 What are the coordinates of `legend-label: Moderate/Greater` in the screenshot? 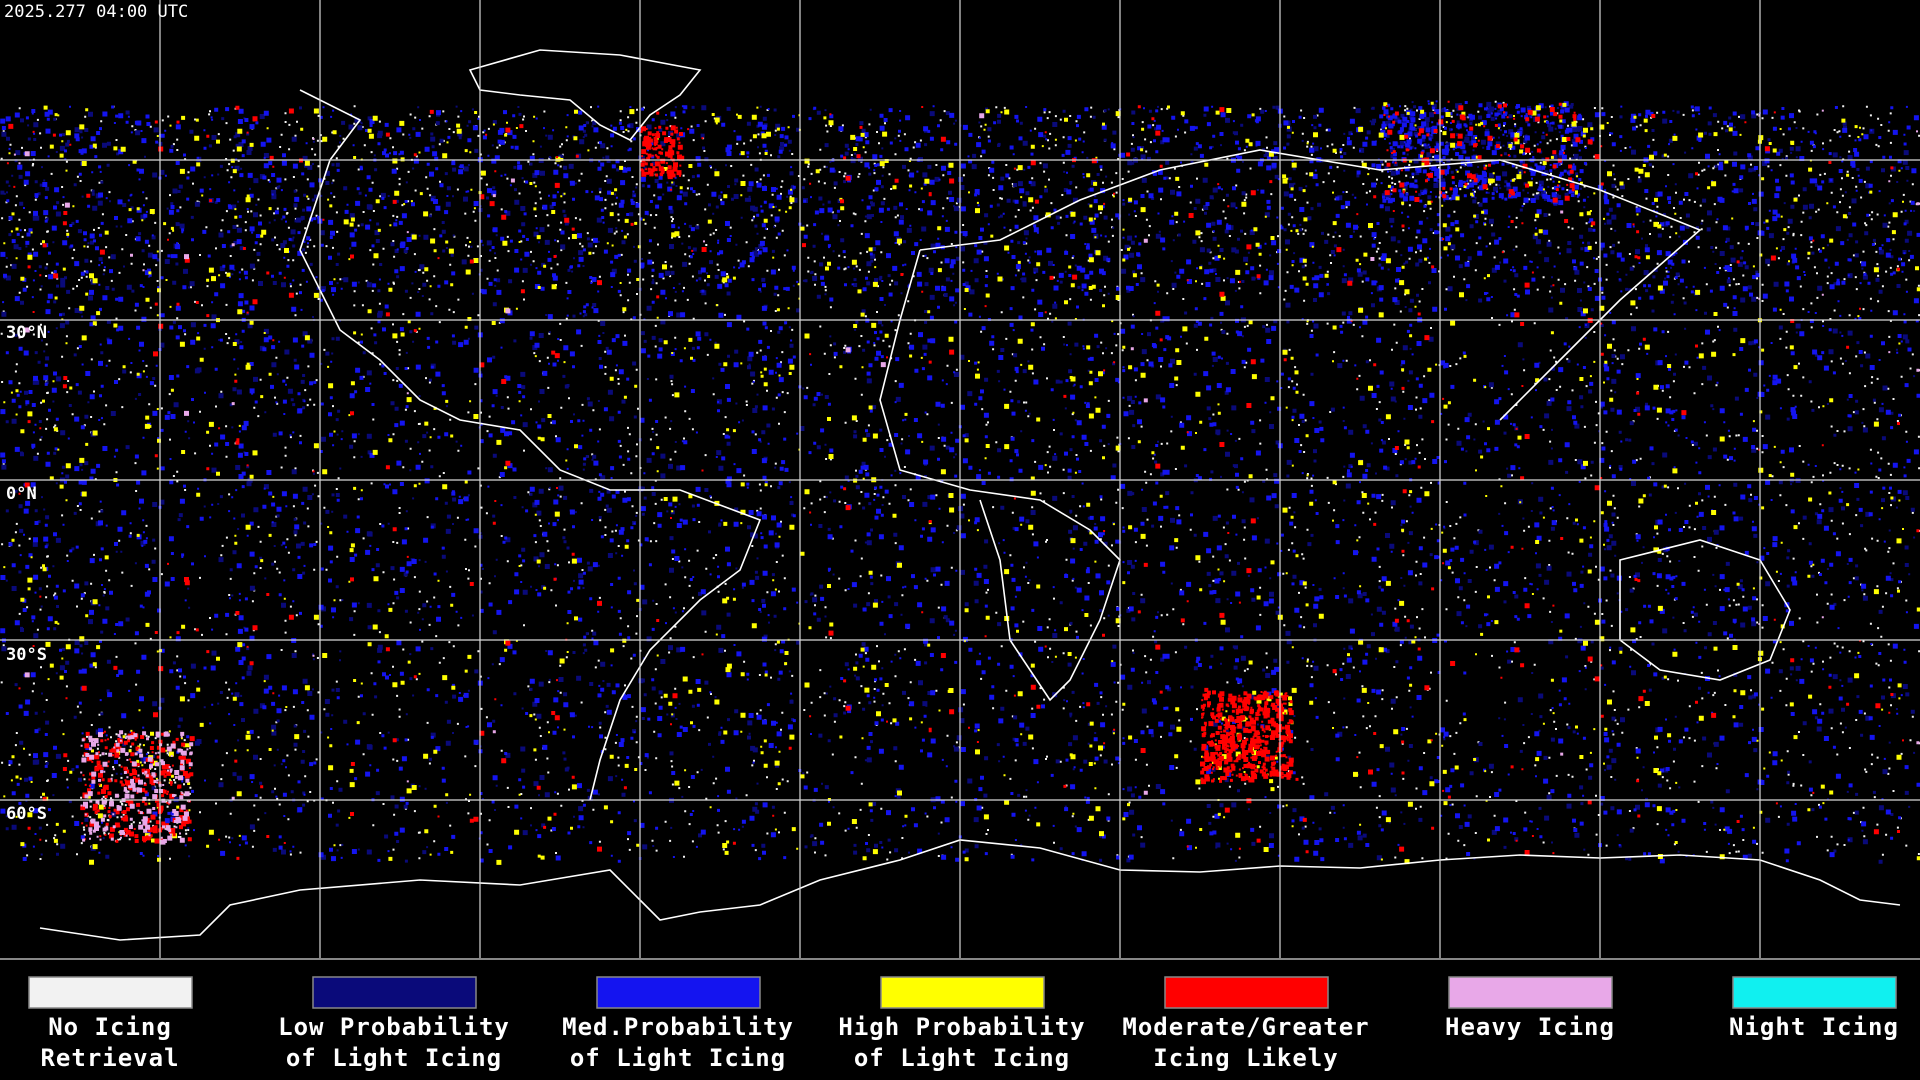 It's located at (1245, 1027).